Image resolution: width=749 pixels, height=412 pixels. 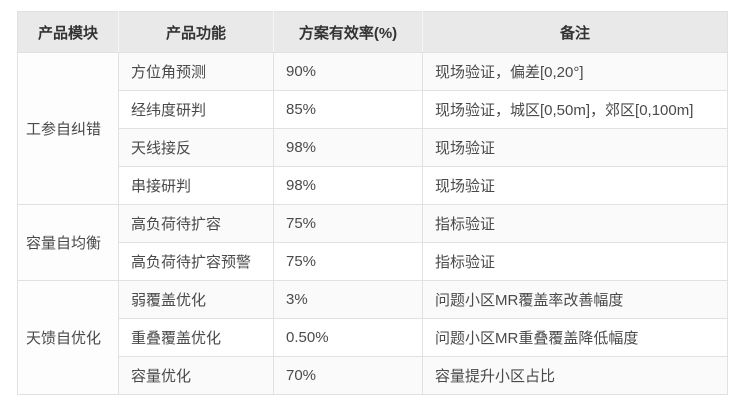 What do you see at coordinates (196, 32) in the screenshot?
I see `col-header-function: 产品功能` at bounding box center [196, 32].